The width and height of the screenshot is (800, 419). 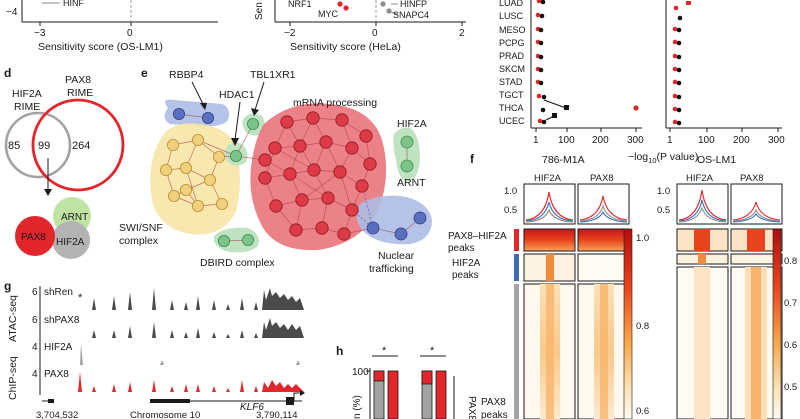 What do you see at coordinates (642, 326) in the screenshot?
I see `colorscale-left-tick: 0.8` at bounding box center [642, 326].